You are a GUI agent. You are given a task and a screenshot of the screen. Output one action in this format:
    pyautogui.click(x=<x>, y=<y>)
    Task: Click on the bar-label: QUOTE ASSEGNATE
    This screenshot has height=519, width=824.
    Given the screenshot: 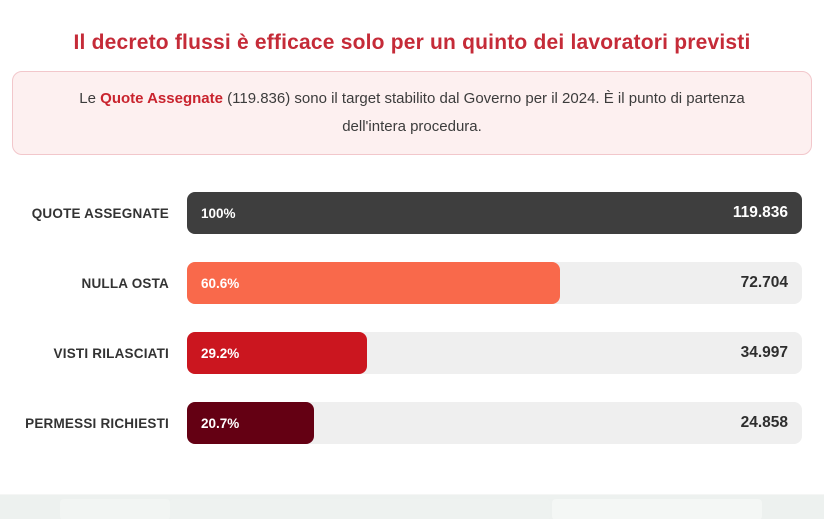 What is the action you would take?
    pyautogui.click(x=100, y=213)
    